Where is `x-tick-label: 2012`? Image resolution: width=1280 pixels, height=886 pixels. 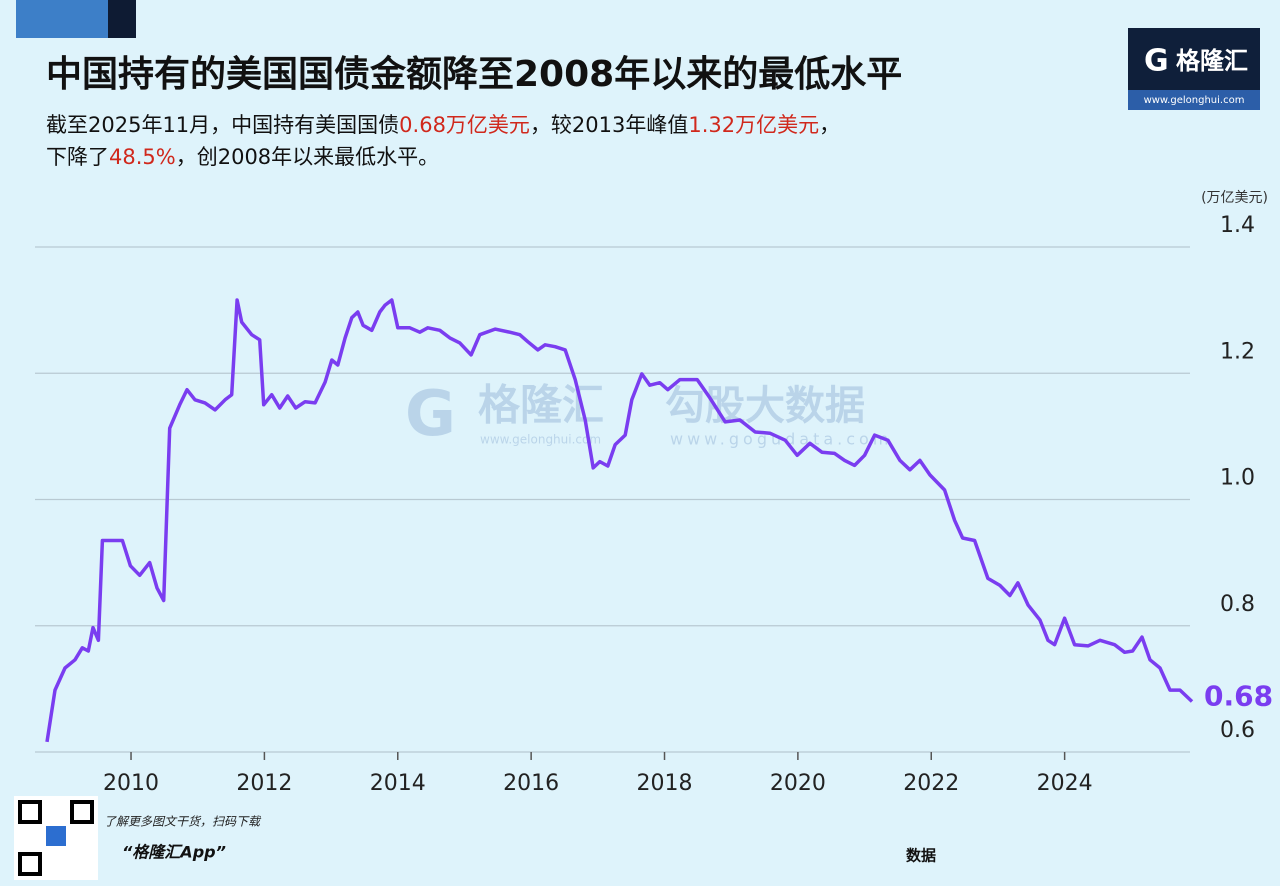
x-tick-label: 2012 is located at coordinates (264, 783).